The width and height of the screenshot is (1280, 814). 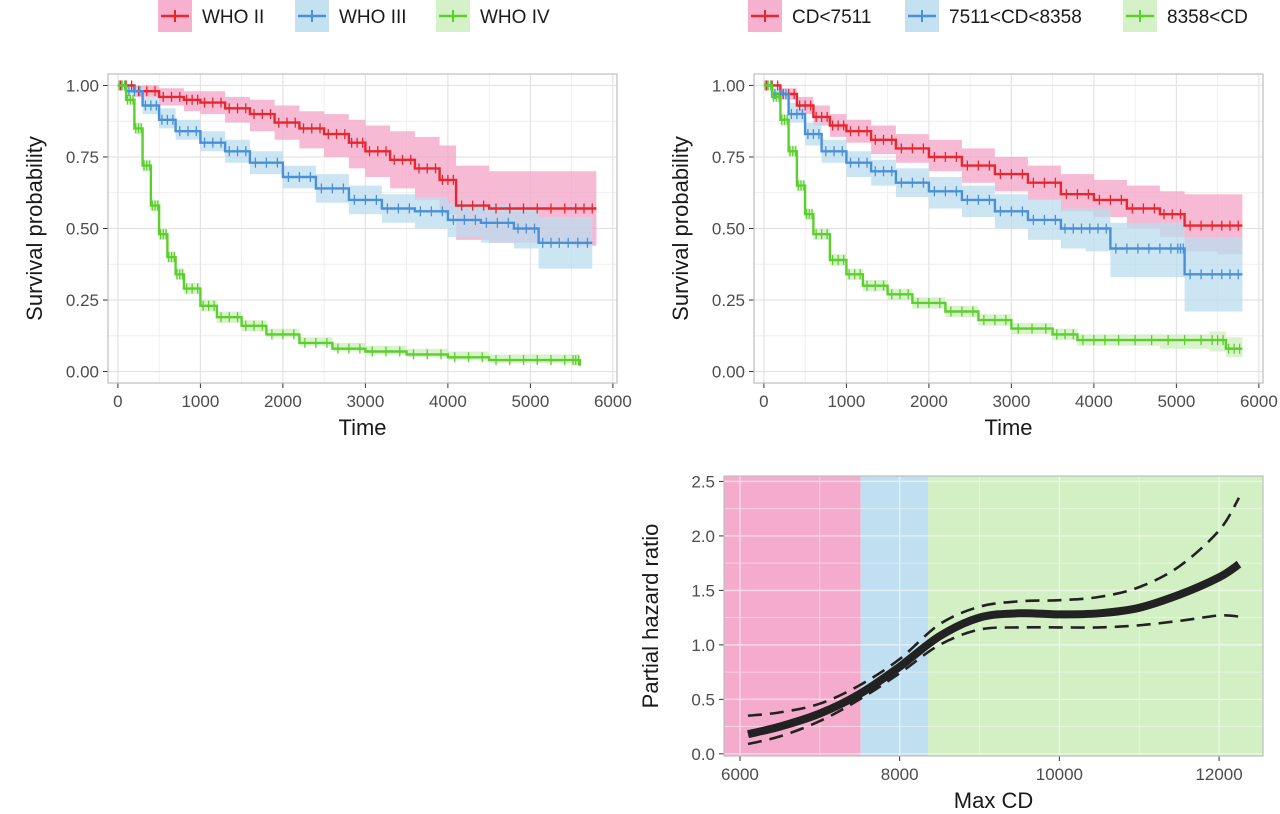 What do you see at coordinates (1207, 17) in the screenshot?
I see `legend-label: 8358<CD` at bounding box center [1207, 17].